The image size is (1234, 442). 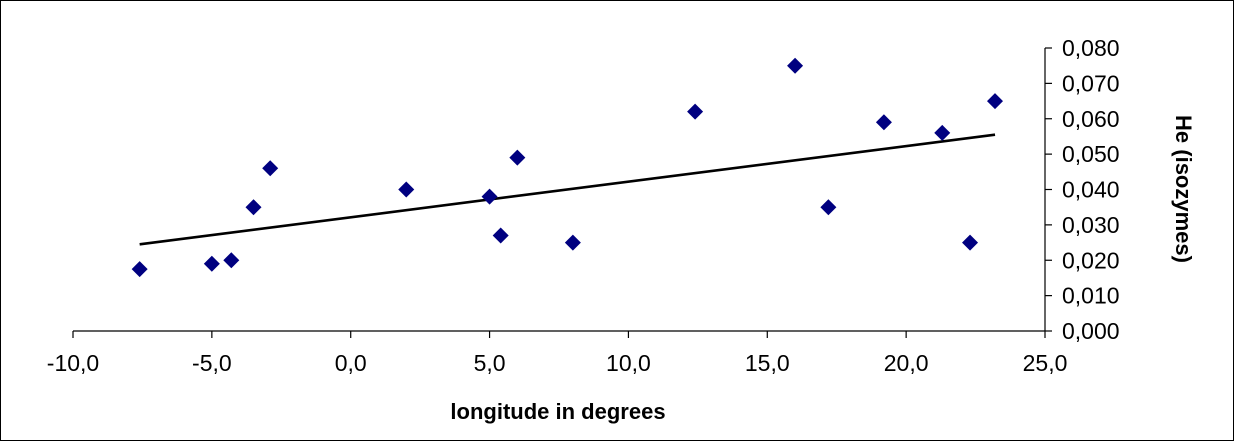 I want to click on x-tick-label: 20,0, so click(x=906, y=363).